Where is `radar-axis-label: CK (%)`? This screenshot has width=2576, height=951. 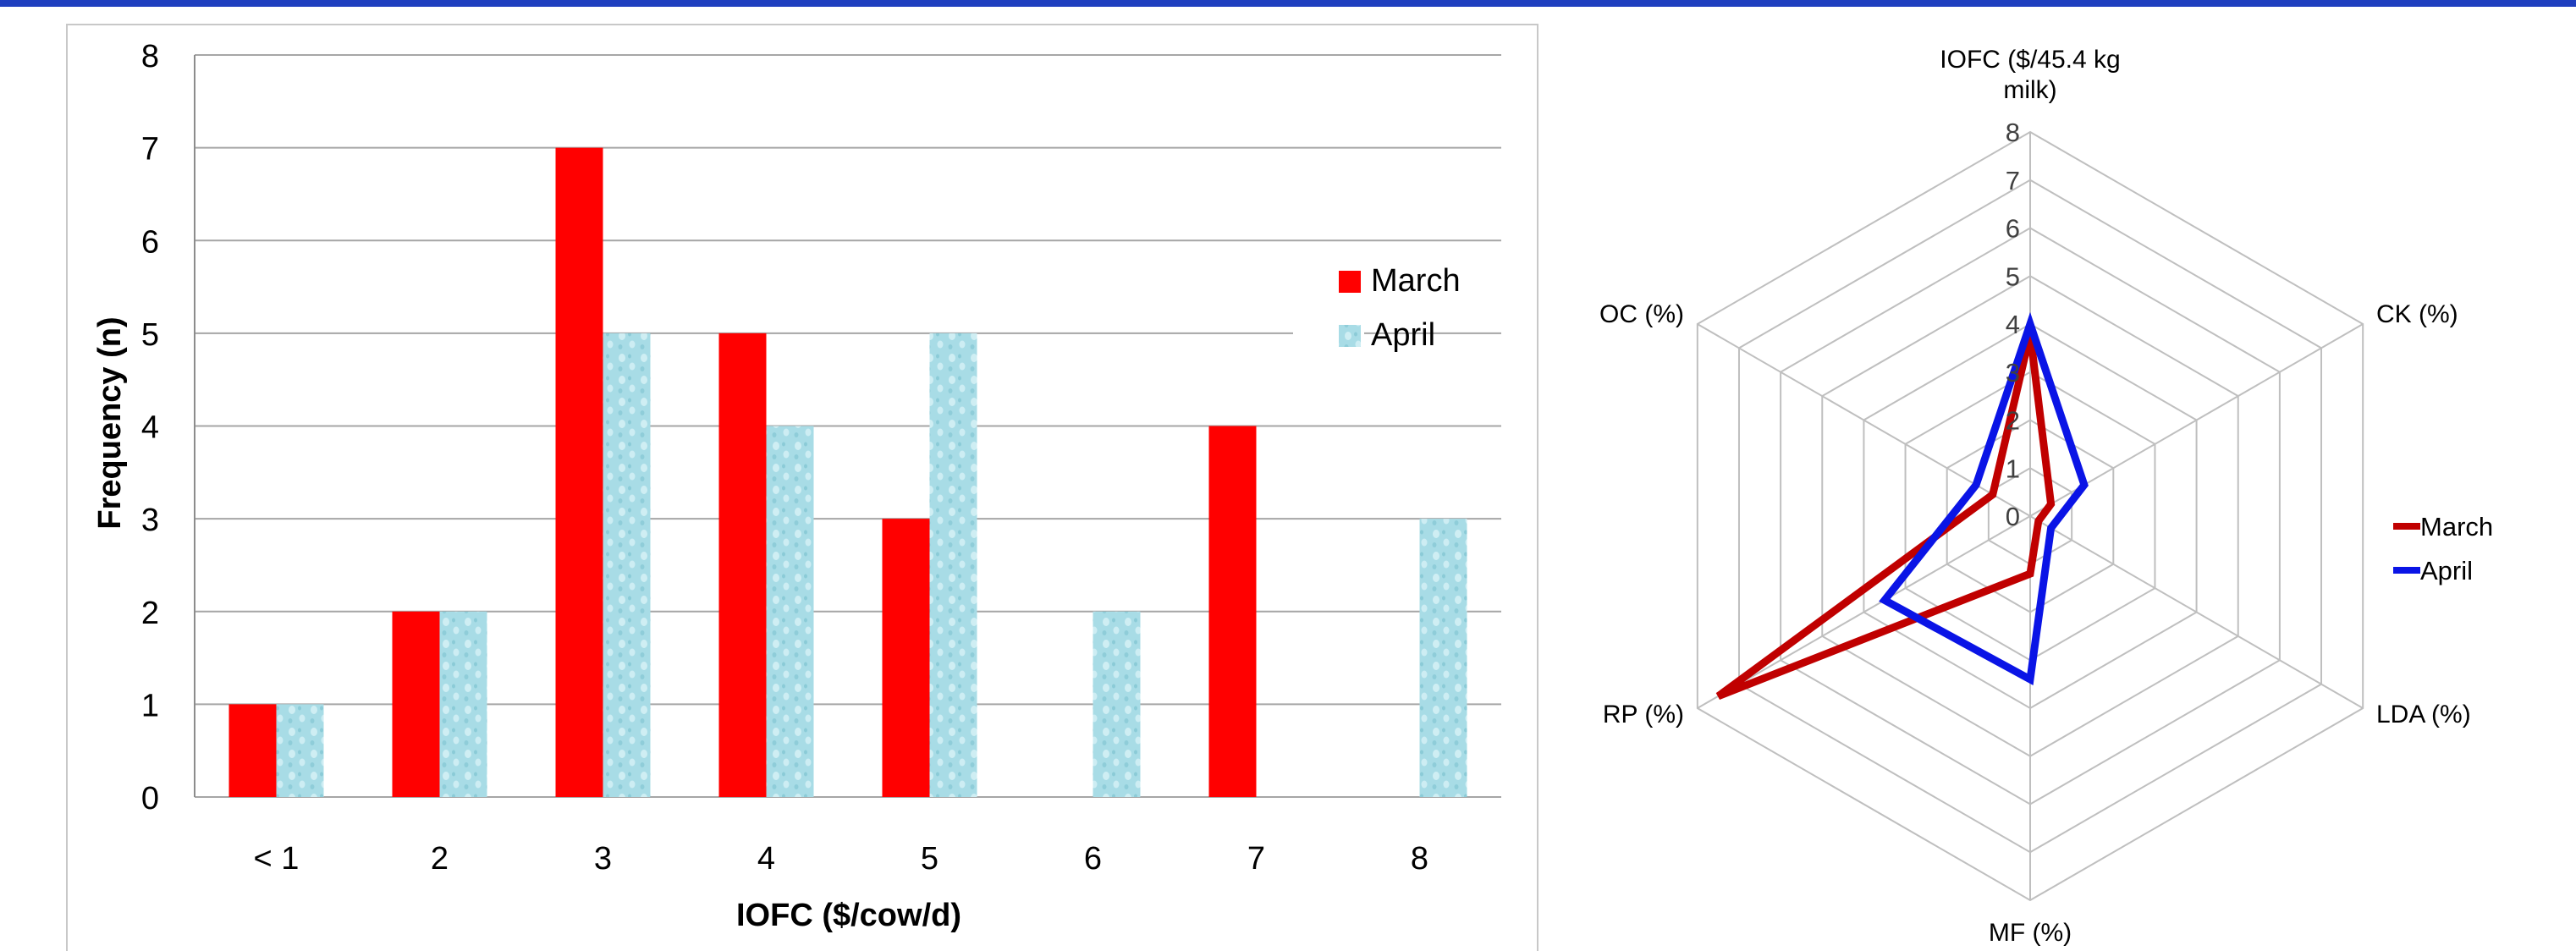
radar-axis-label: CK (%) is located at coordinates (2417, 314).